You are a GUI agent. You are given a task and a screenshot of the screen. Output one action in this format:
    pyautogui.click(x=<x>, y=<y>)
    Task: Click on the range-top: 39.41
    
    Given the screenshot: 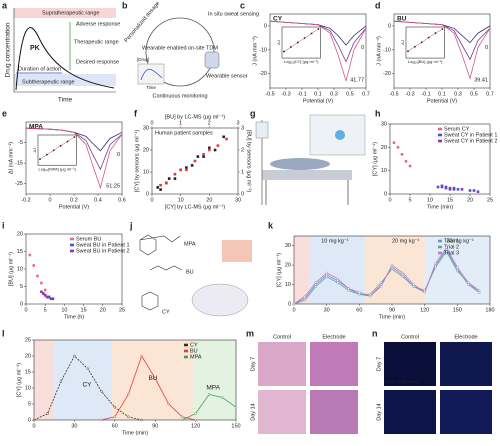 What is the action you would take?
    pyautogui.click(x=481, y=80)
    